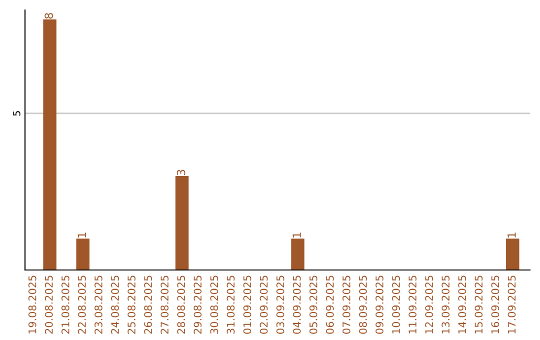  Describe the element at coordinates (346, 305) in the screenshot. I see `x-tick-label: 07.09.2025` at that location.